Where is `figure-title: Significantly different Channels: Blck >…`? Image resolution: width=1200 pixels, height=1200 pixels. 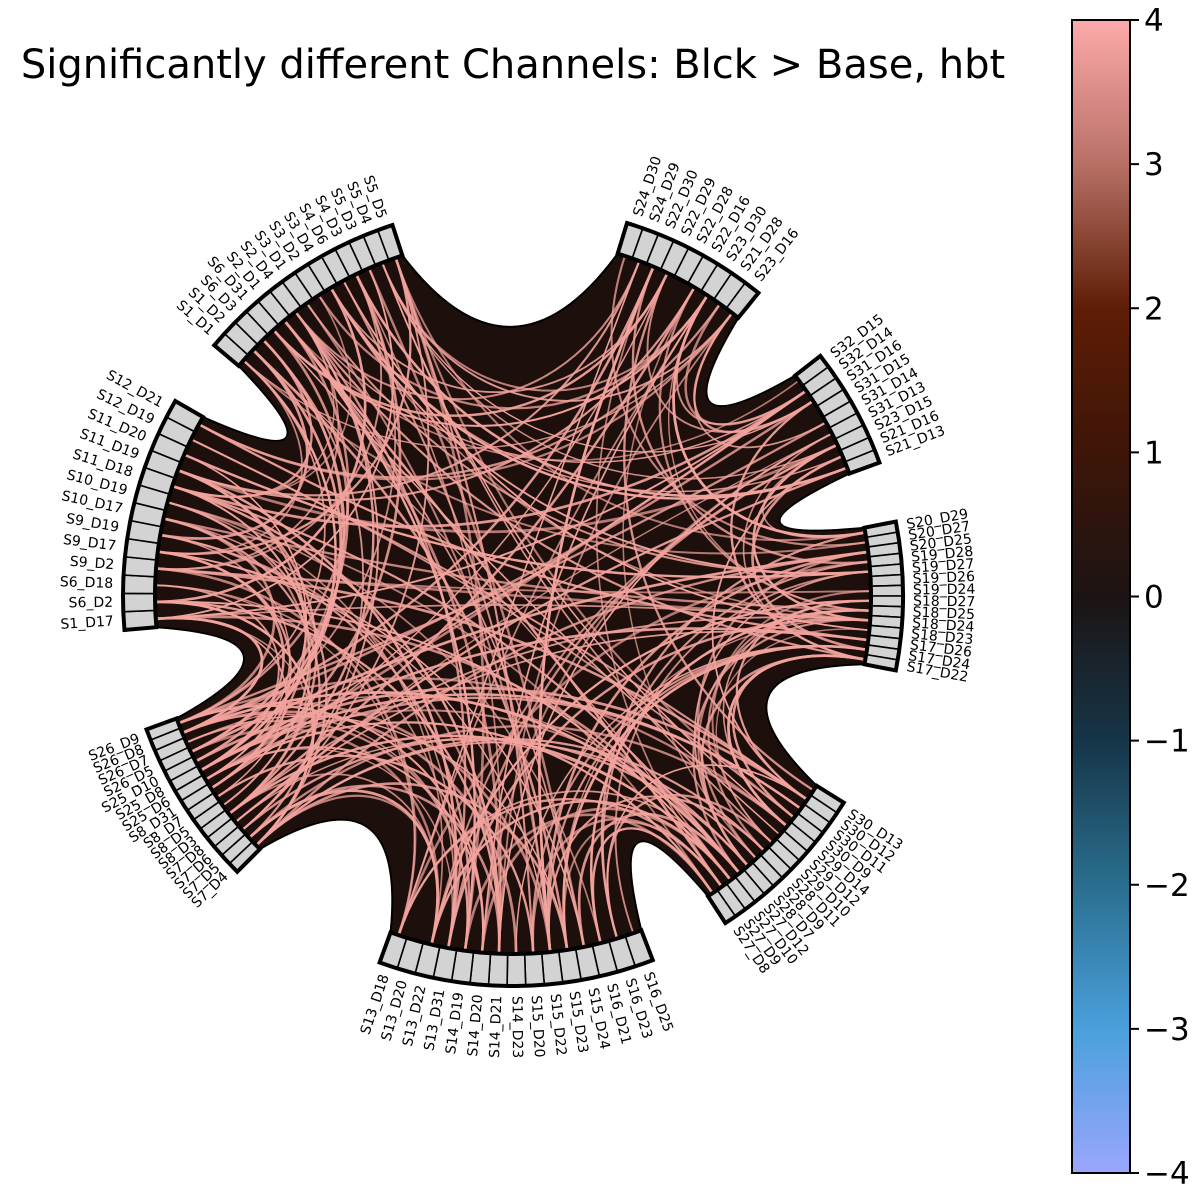 figure-title: Significantly different Channels: Blck >… is located at coordinates (513, 65).